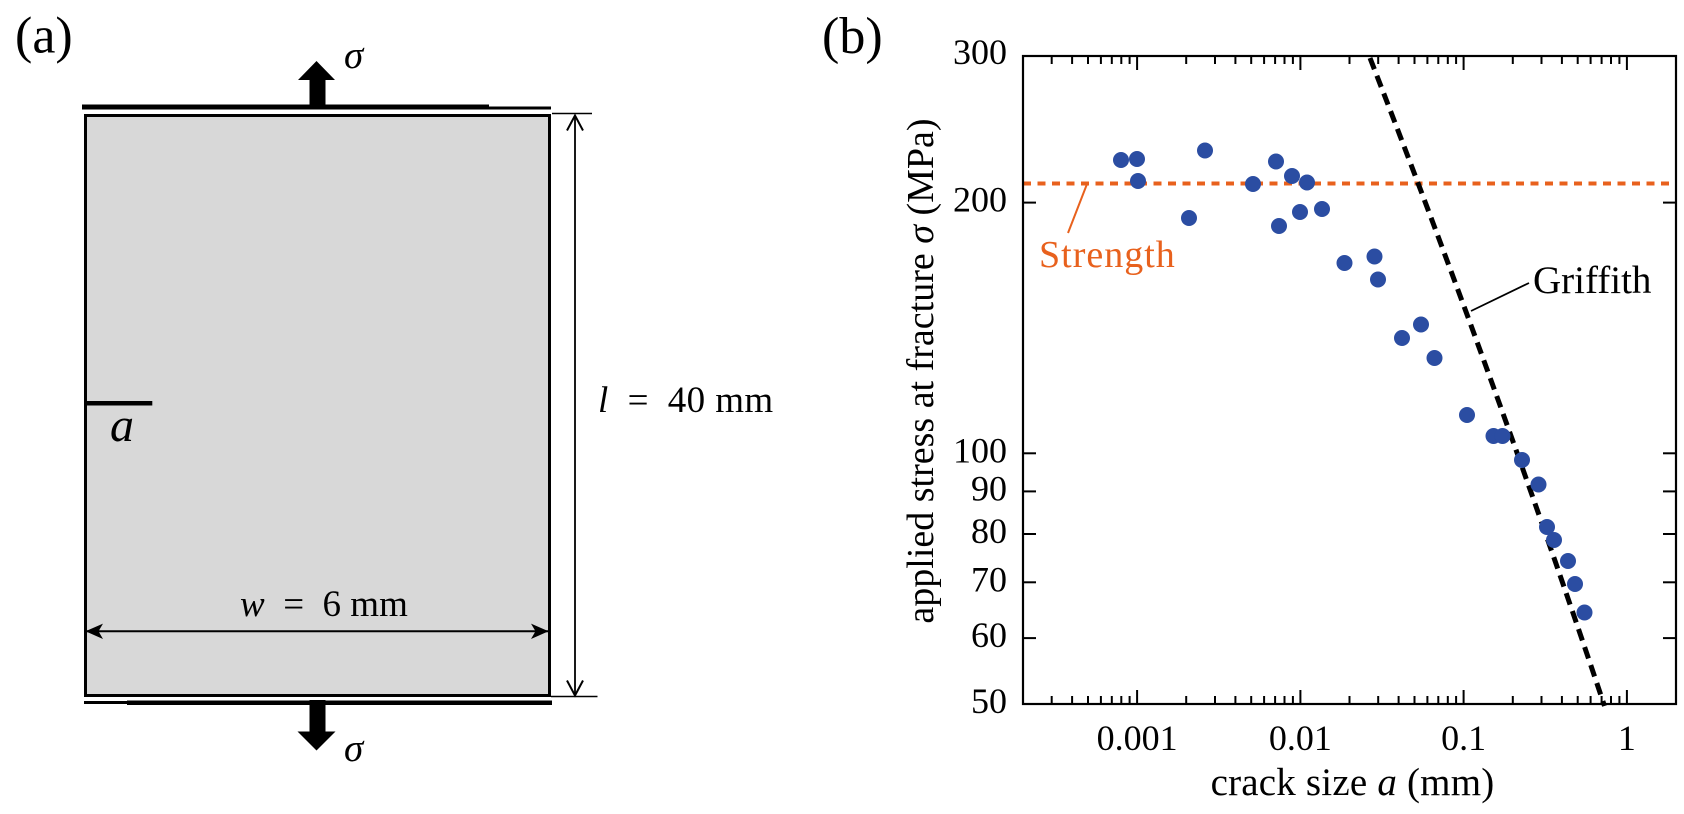 Image resolution: width=1684 pixels, height=814 pixels. What do you see at coordinates (324, 604) in the screenshot?
I see `svg-text: w = 6 mm` at bounding box center [324, 604].